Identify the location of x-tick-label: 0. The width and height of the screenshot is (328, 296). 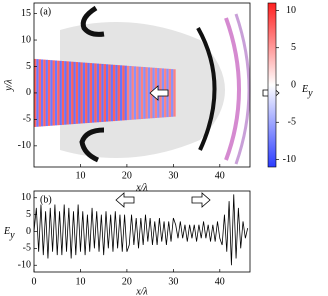
(34, 281).